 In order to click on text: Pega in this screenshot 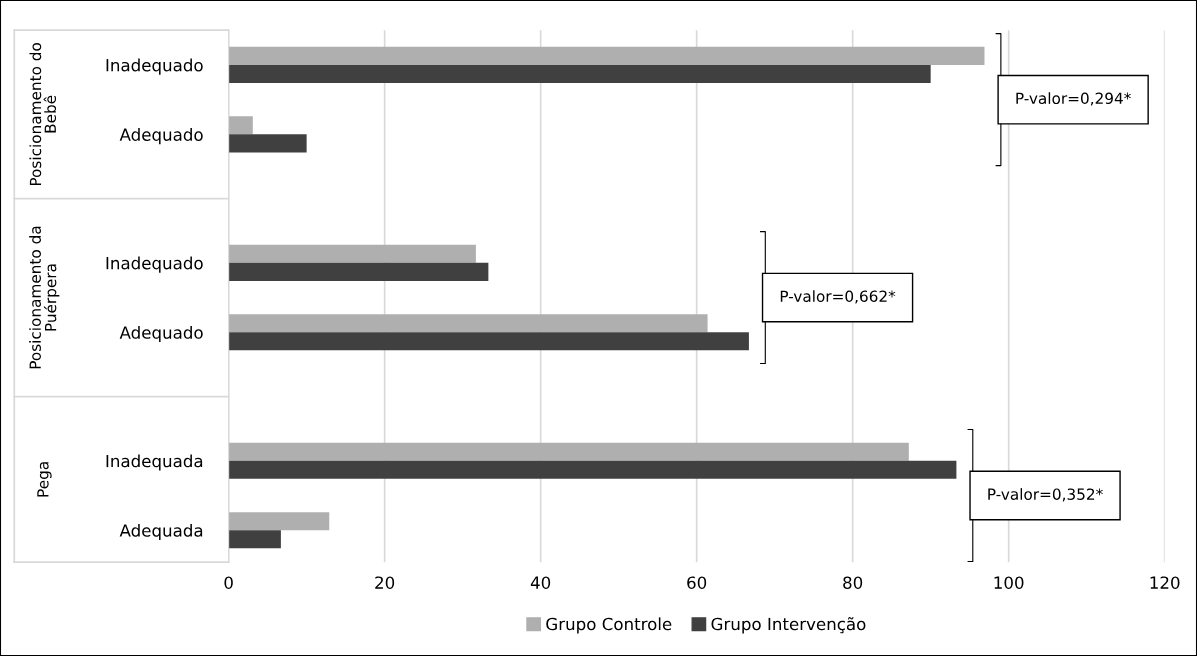, I will do `click(44, 479)`.